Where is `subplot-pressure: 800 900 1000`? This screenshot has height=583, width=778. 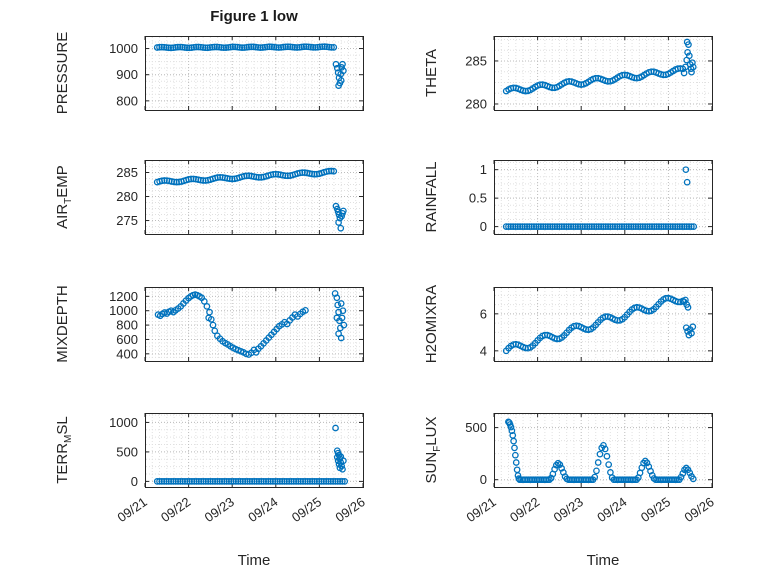 subplot-pressure: 800 900 1000 is located at coordinates (236, 73).